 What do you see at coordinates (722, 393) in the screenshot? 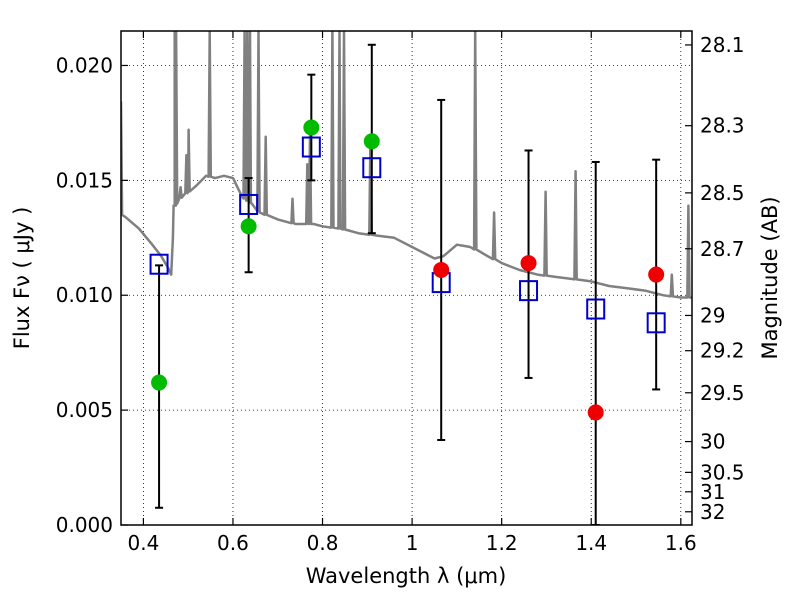
I see `y2-tick-label: 29.5` at bounding box center [722, 393].